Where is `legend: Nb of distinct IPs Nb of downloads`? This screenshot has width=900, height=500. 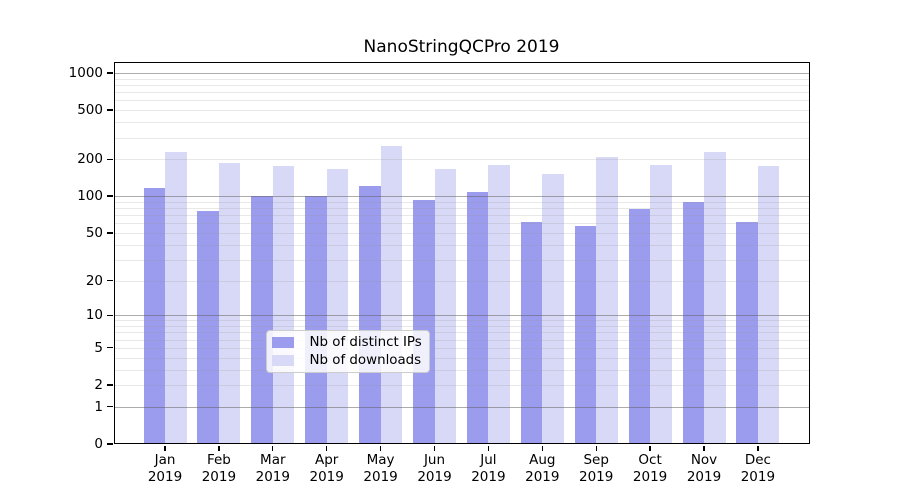
legend: Nb of distinct IPs Nb of downloads is located at coordinates (348, 351).